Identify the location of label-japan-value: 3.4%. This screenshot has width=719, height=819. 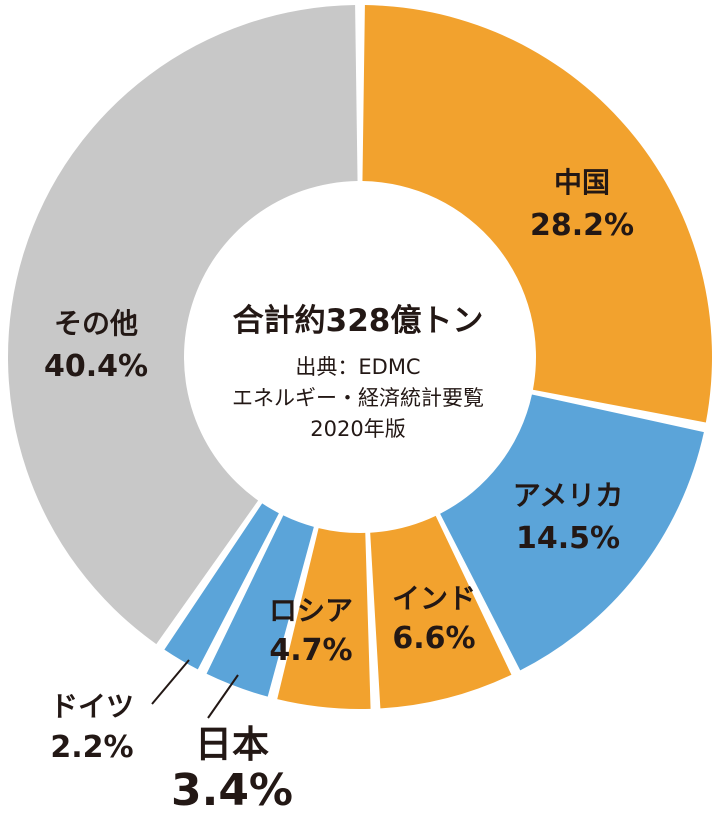
(232, 790).